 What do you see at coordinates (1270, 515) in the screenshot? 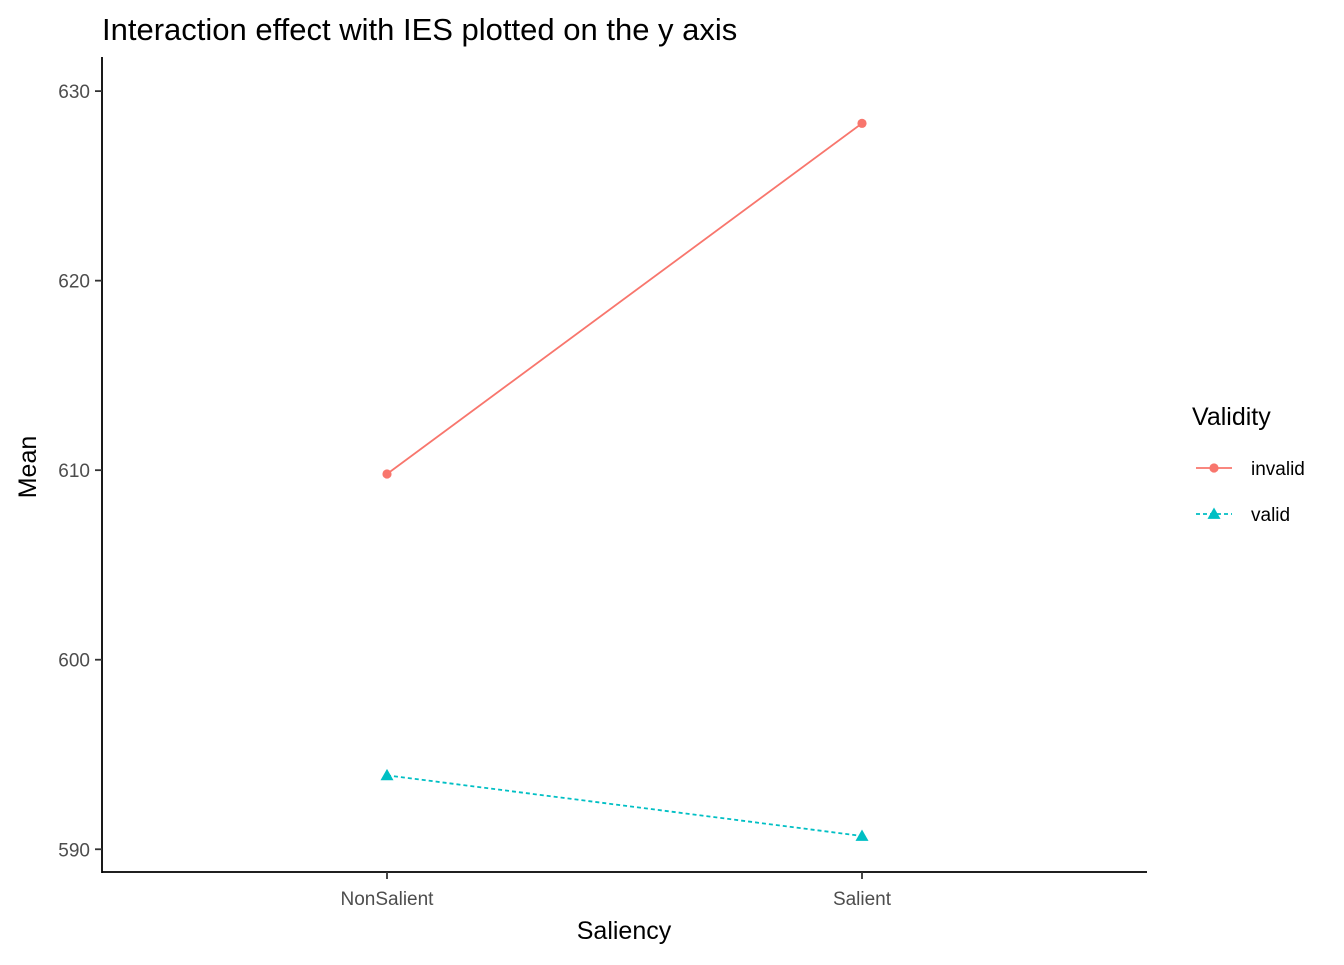
I see `legend-label: valid` at bounding box center [1270, 515].